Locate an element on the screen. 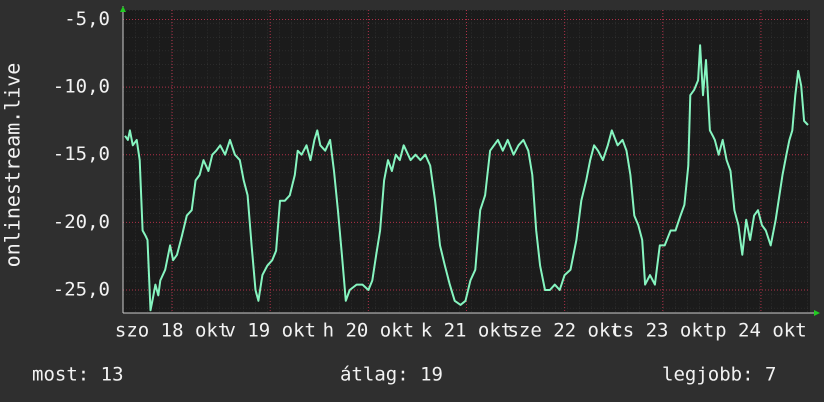 The height and width of the screenshot is (402, 824). x-tick-label: h 20 okt is located at coordinates (369, 331).